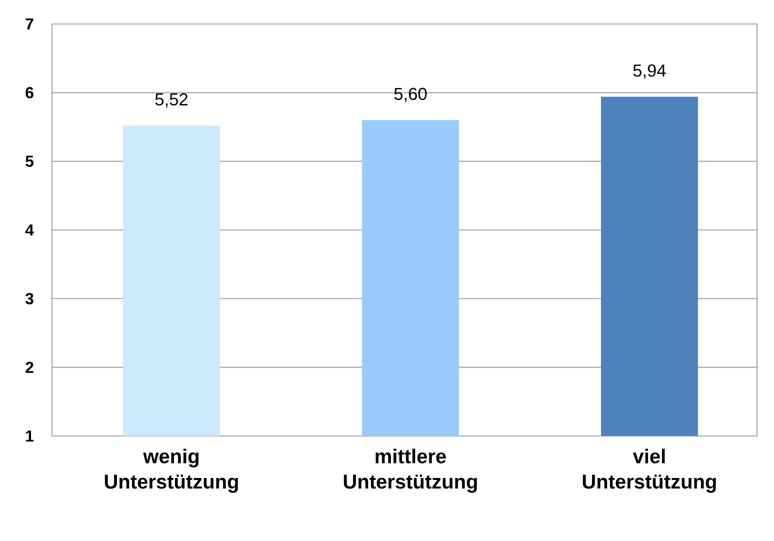 Image resolution: width=774 pixels, height=541 pixels. What do you see at coordinates (30, 436) in the screenshot?
I see `y-tick-label: 1` at bounding box center [30, 436].